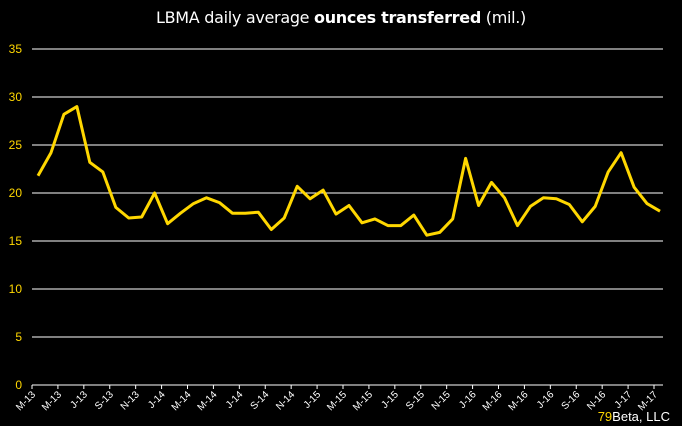 The height and width of the screenshot is (426, 682). I want to click on title-normal: LBMA daily average, so click(235, 17).